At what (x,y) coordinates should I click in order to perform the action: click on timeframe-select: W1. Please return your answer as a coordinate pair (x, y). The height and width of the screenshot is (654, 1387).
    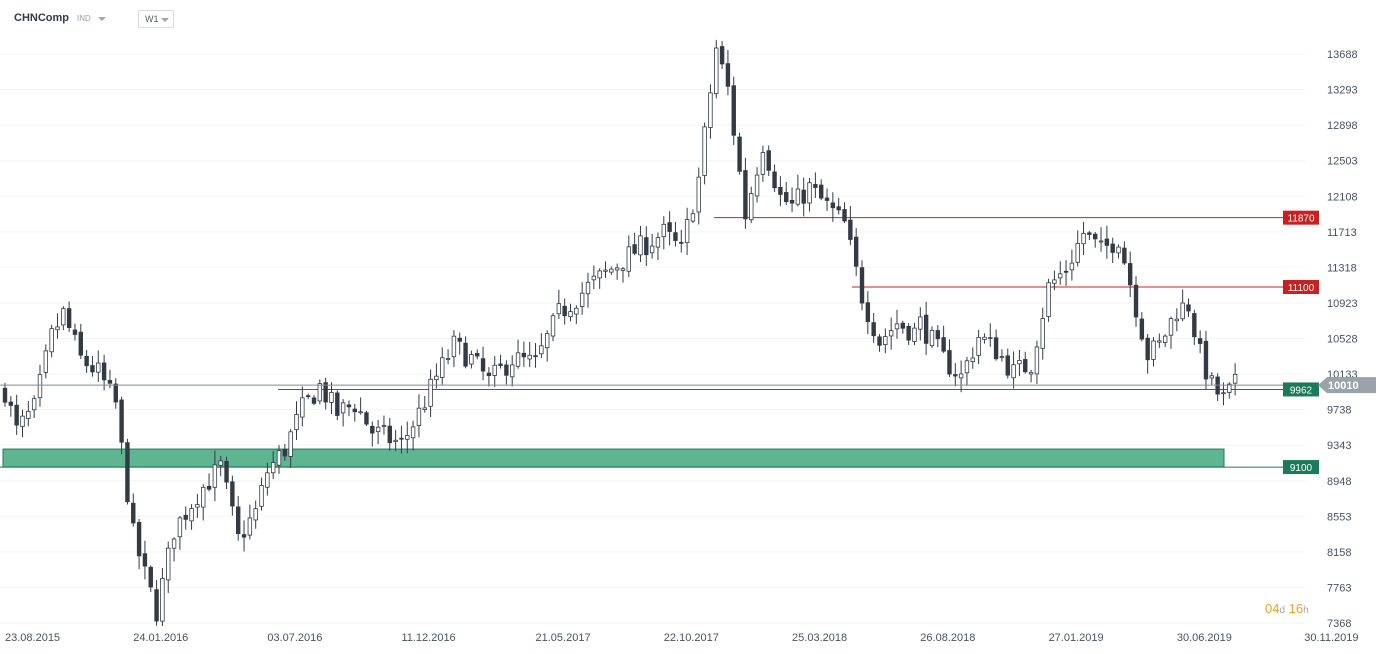
    Looking at the image, I should click on (156, 19).